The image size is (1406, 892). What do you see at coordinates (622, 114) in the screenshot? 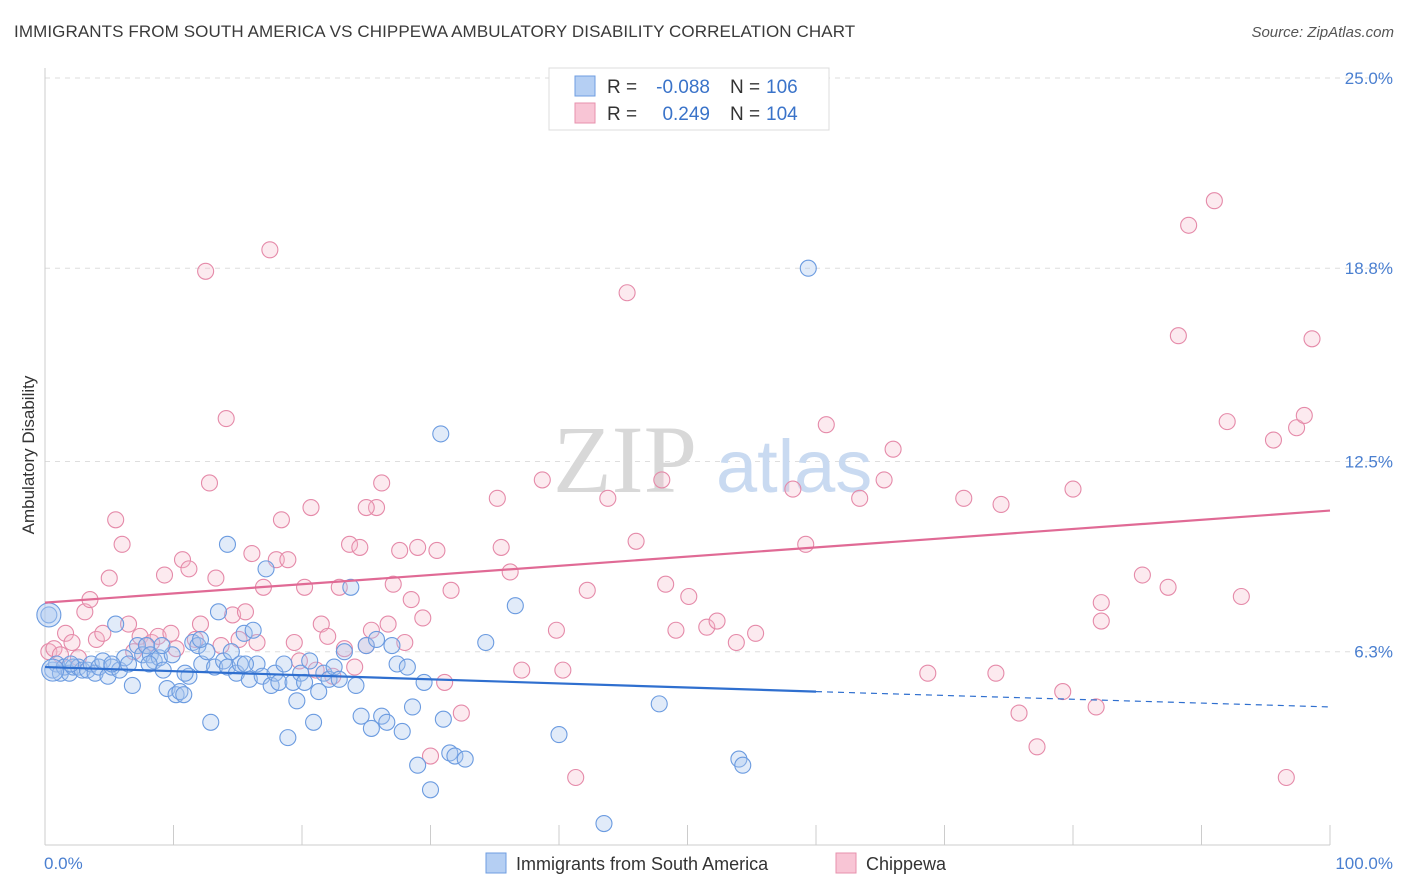
I see `legend-r-label-2: R =` at bounding box center [622, 114].